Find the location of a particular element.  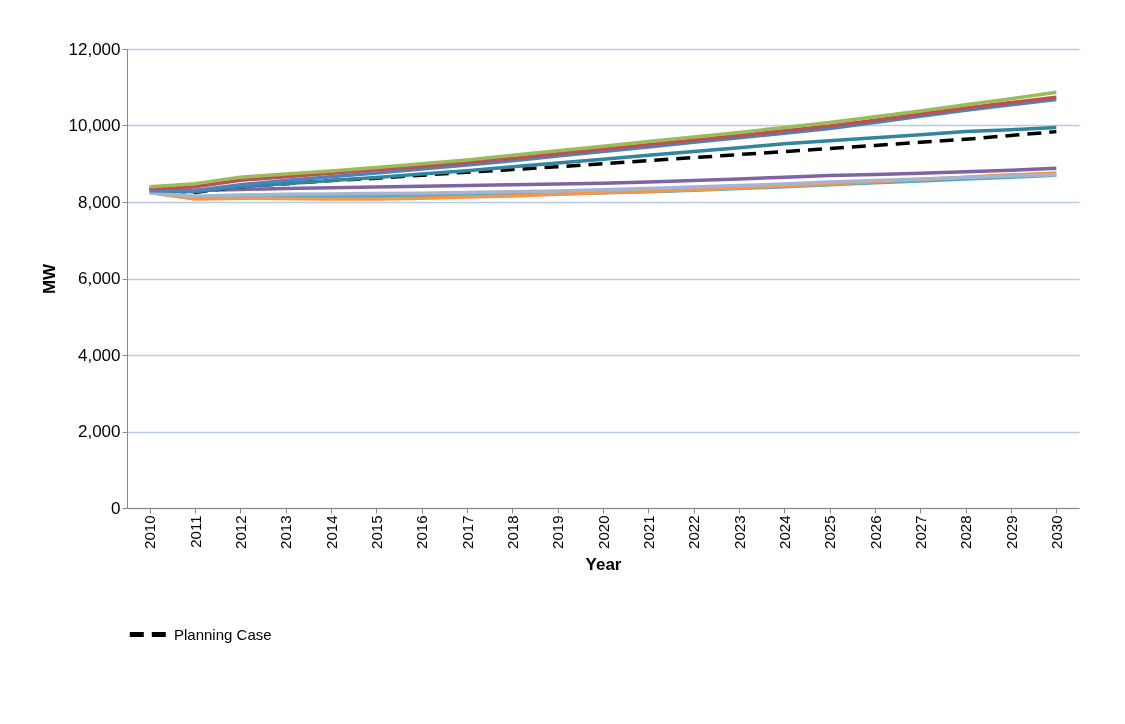

x-tick-label: 2017 is located at coordinates (467, 532).